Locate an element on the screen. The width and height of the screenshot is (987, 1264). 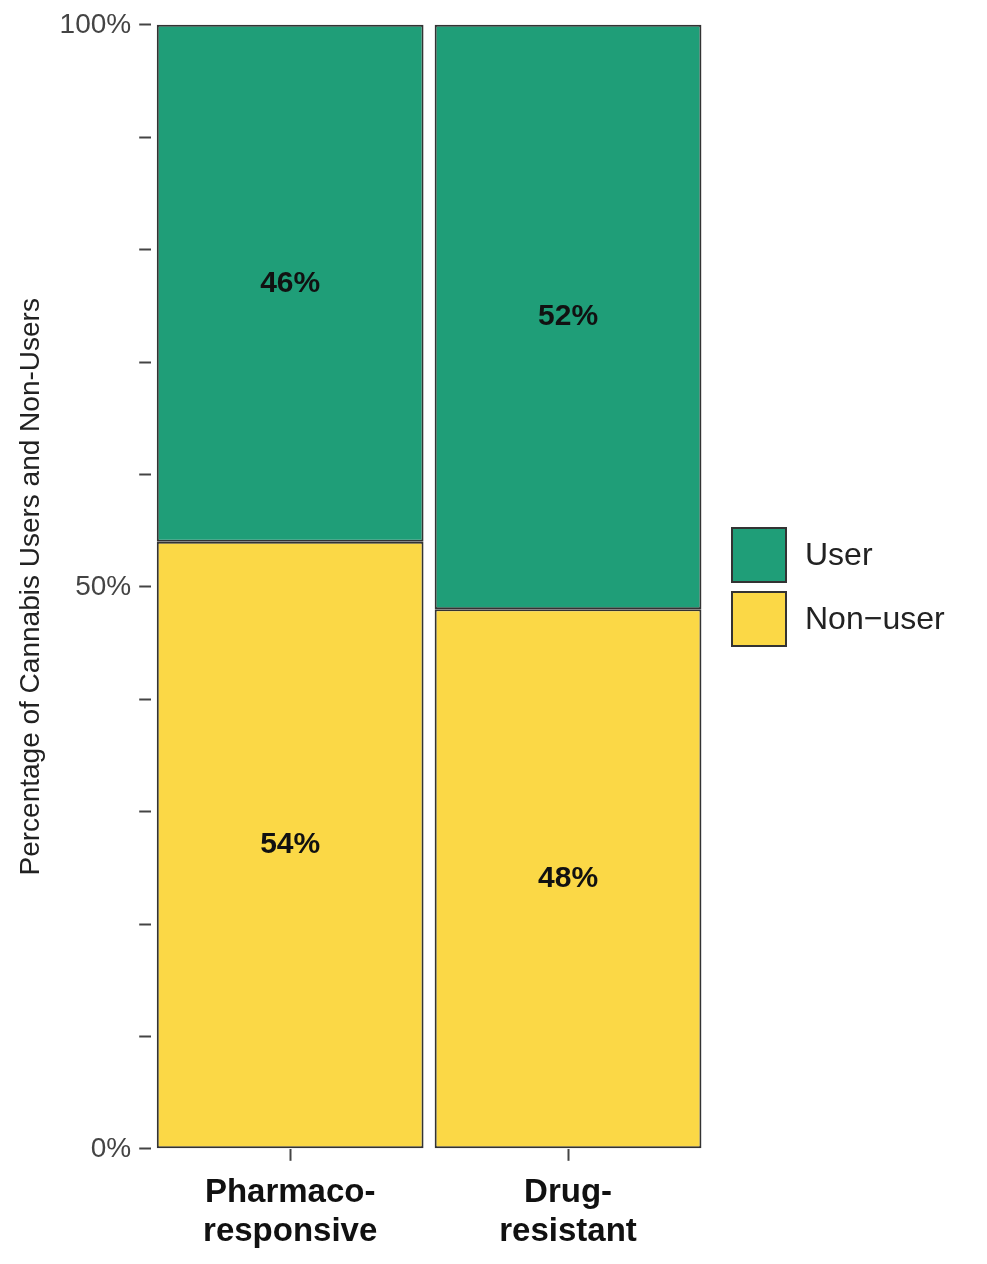
text: Non−user is located at coordinates (875, 619).